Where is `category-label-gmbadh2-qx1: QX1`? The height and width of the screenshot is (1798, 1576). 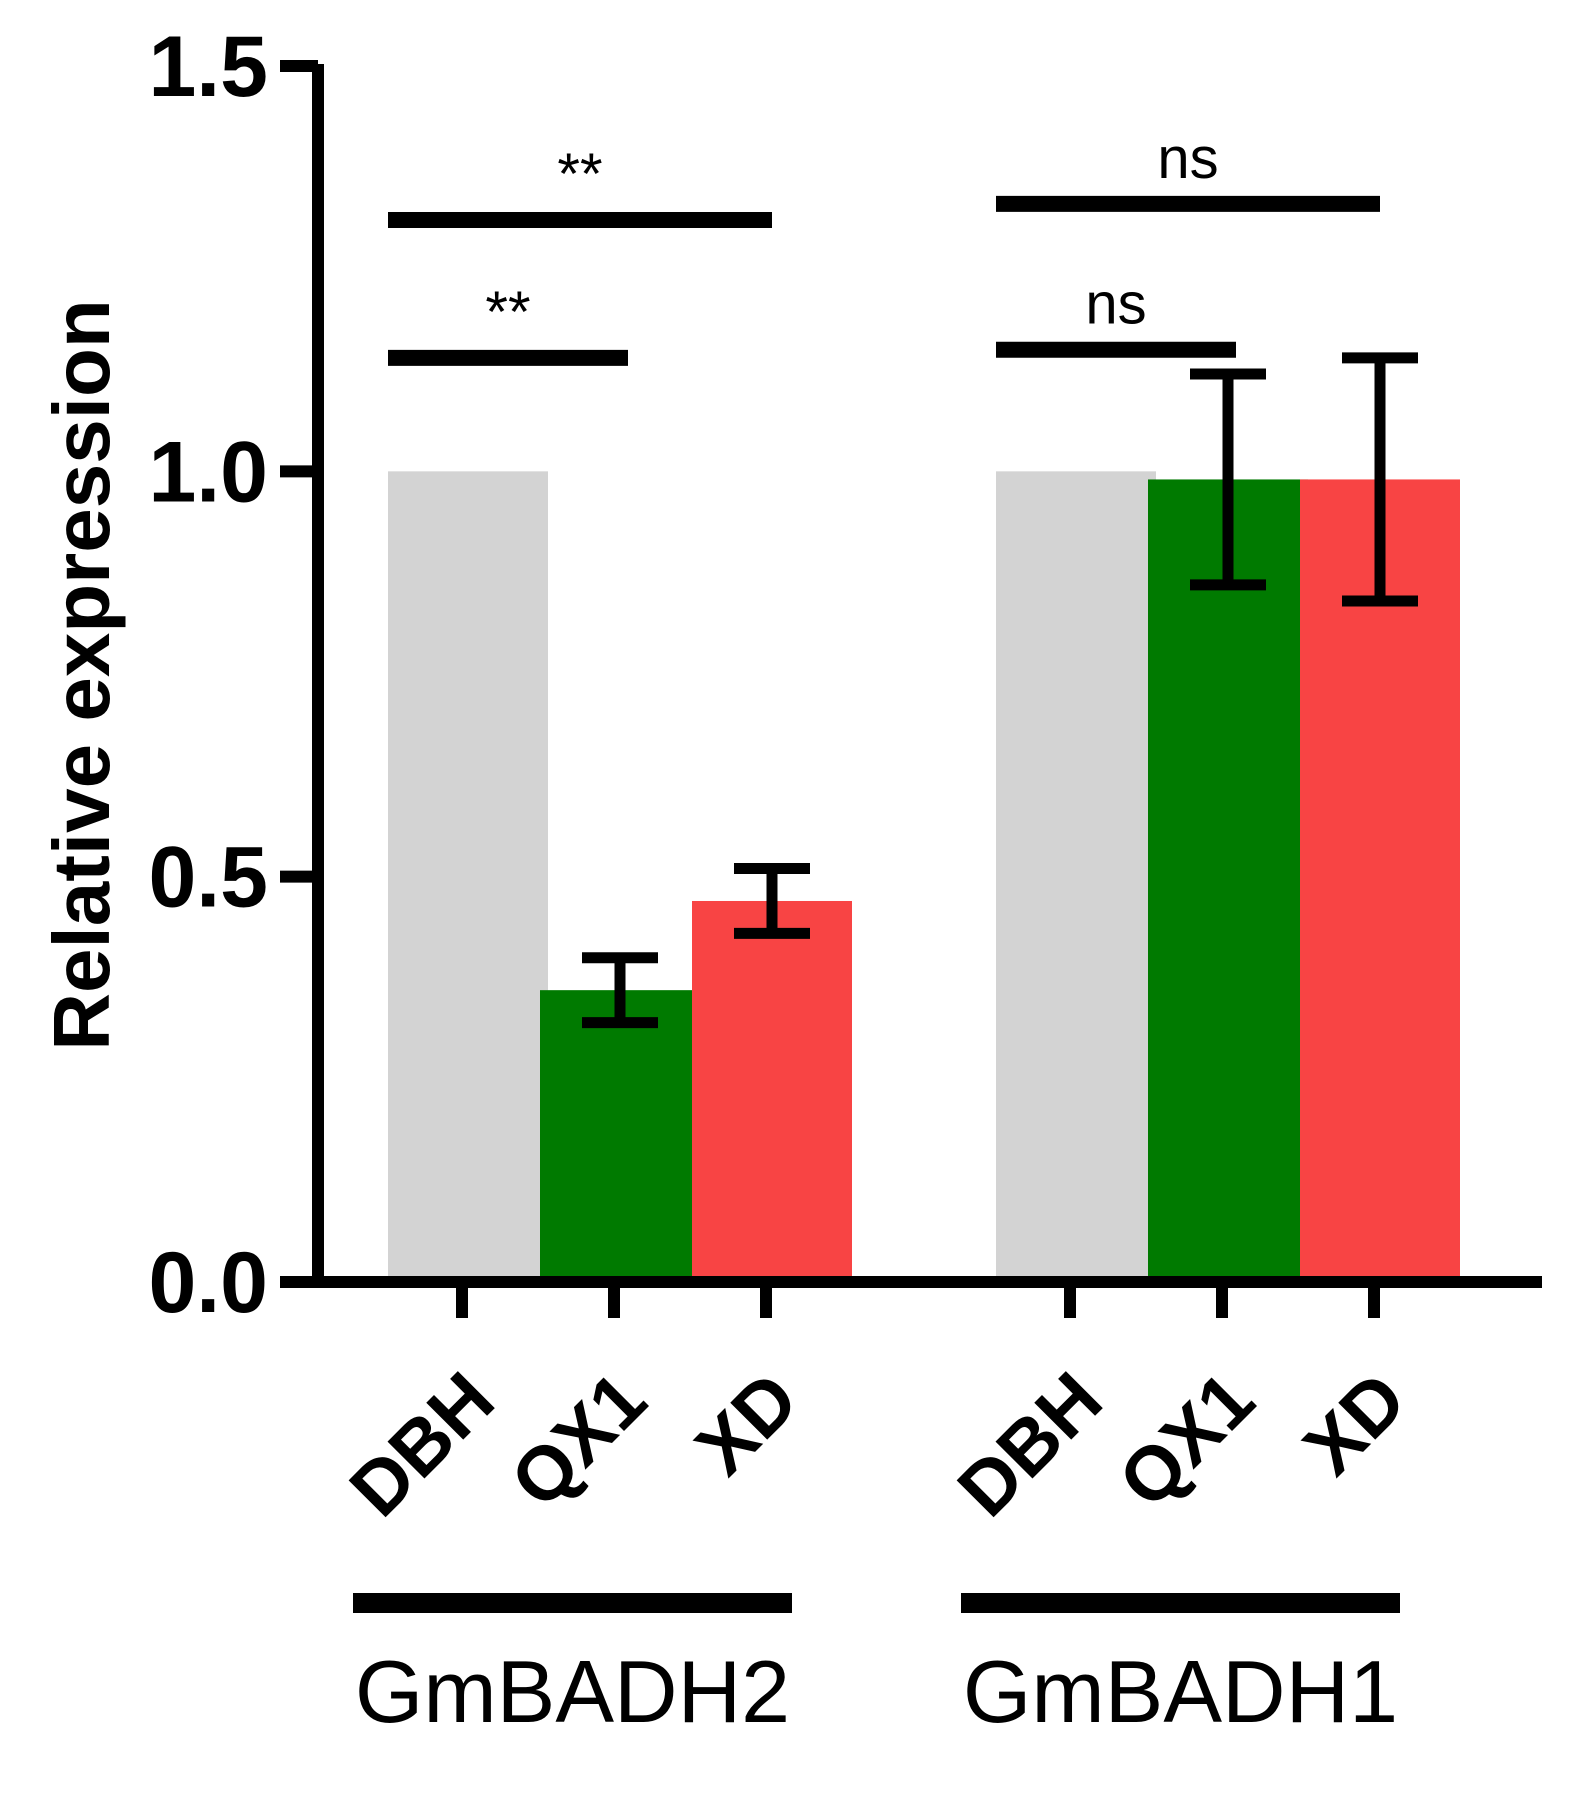
category-label-gmbadh2-qx1: QX1 is located at coordinates (579, 1440).